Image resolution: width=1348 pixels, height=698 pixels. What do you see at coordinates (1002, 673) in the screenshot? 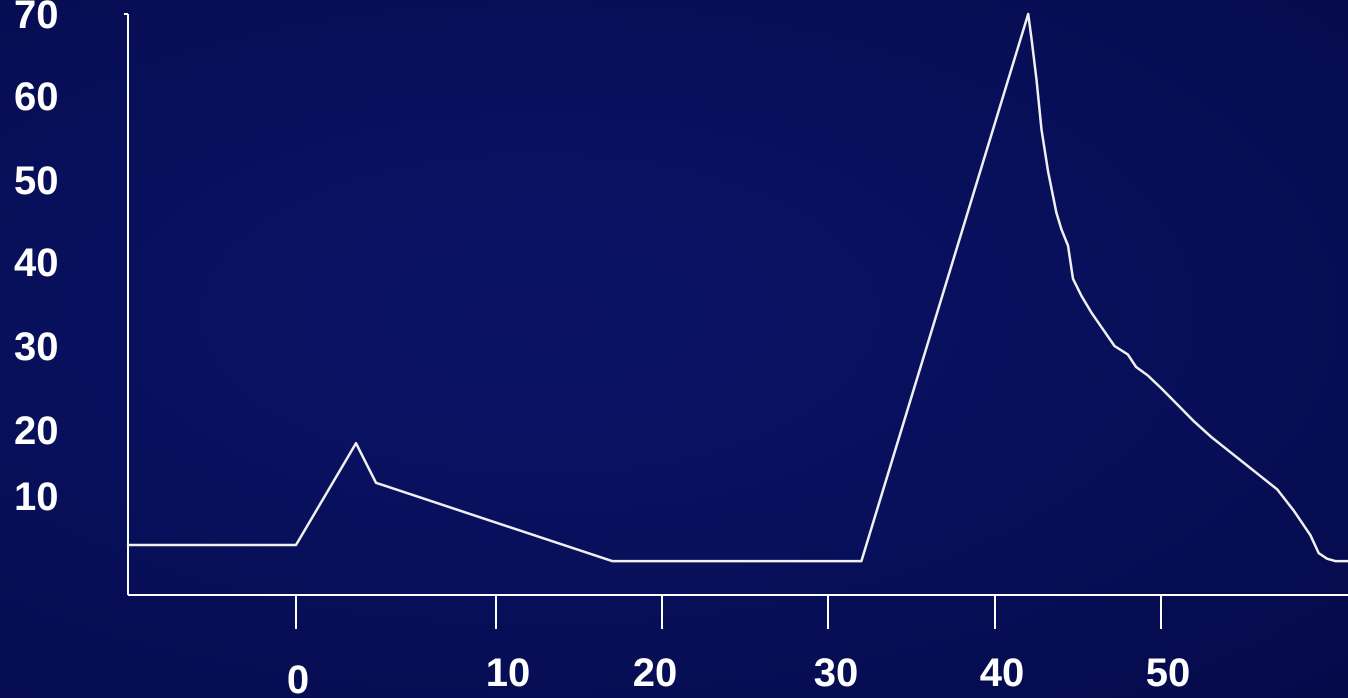
I see `x-tick-label-40: 40` at bounding box center [1002, 673].